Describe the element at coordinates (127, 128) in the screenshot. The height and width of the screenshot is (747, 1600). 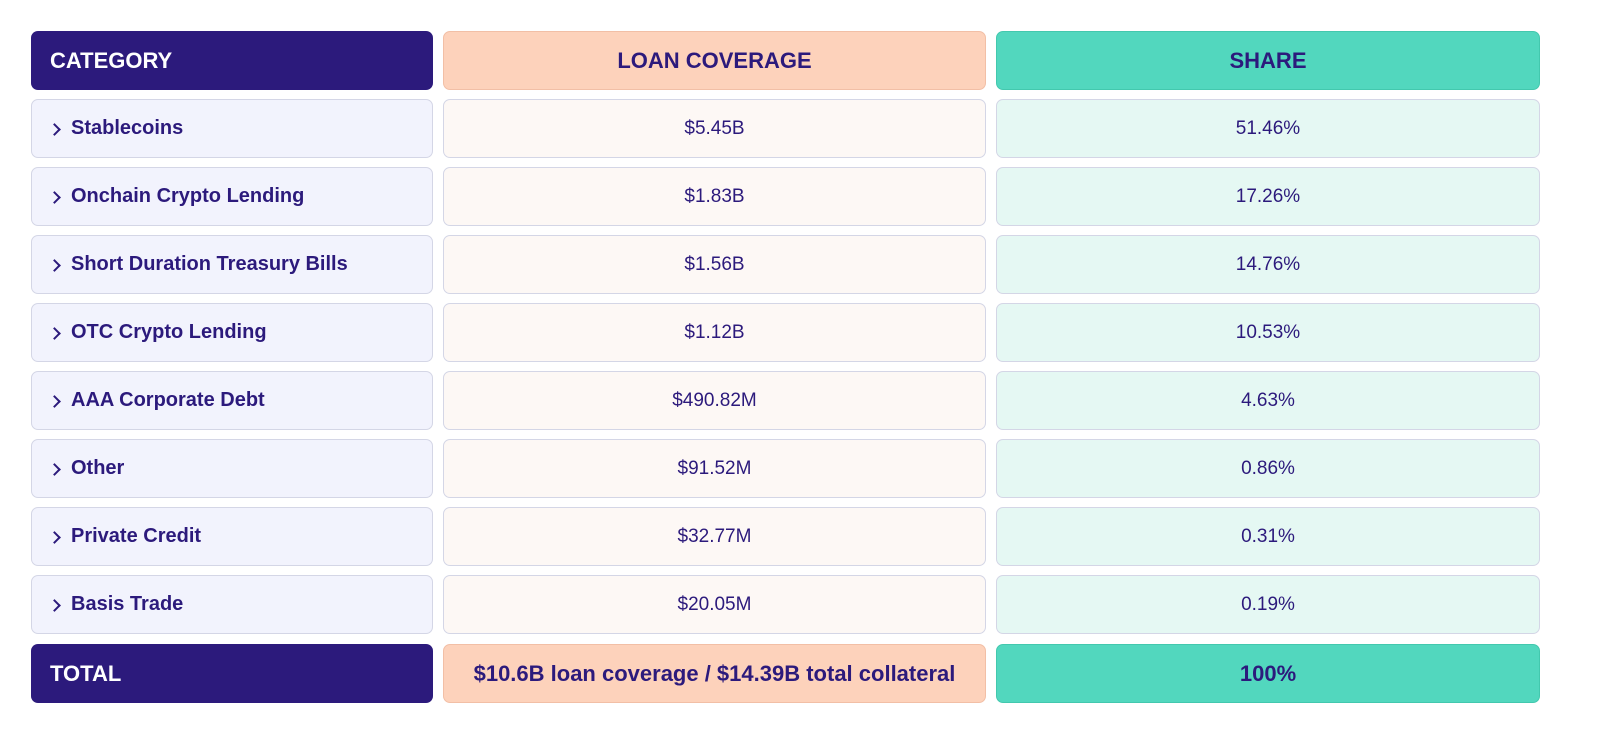
I see `category-label: Stablecoins` at that location.